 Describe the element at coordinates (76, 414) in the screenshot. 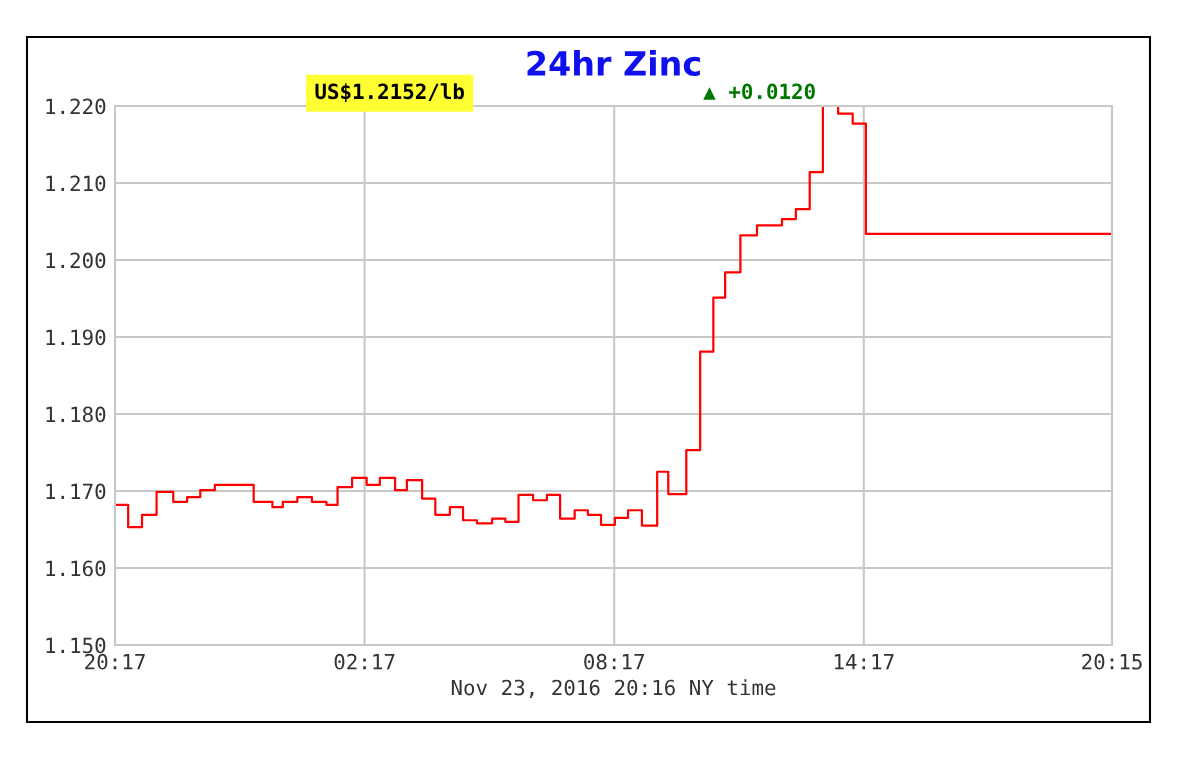

I see `y-tick-label: 1.180` at that location.